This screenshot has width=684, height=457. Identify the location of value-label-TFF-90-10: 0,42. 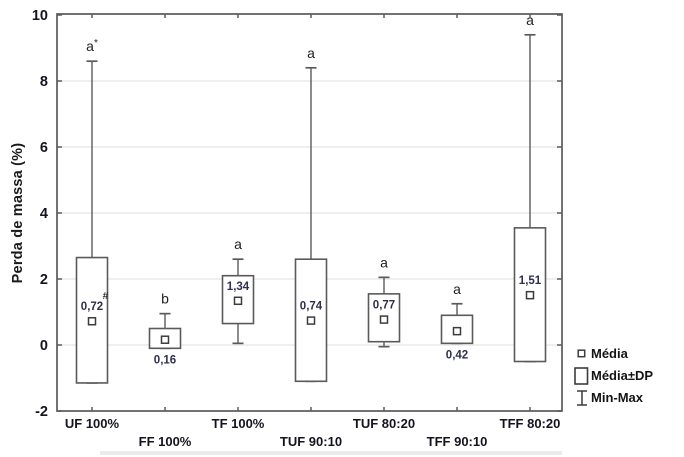
(457, 355).